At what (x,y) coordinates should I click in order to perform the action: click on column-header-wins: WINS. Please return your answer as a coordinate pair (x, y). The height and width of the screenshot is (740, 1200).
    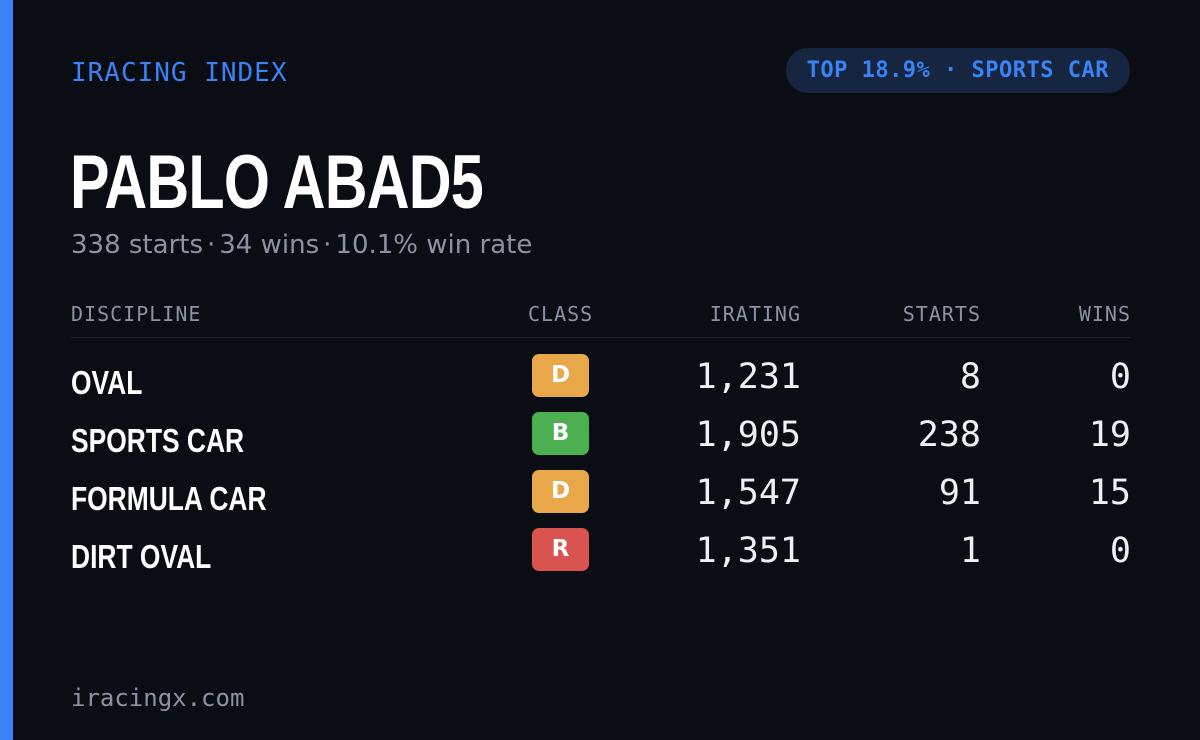
    Looking at the image, I should click on (1104, 314).